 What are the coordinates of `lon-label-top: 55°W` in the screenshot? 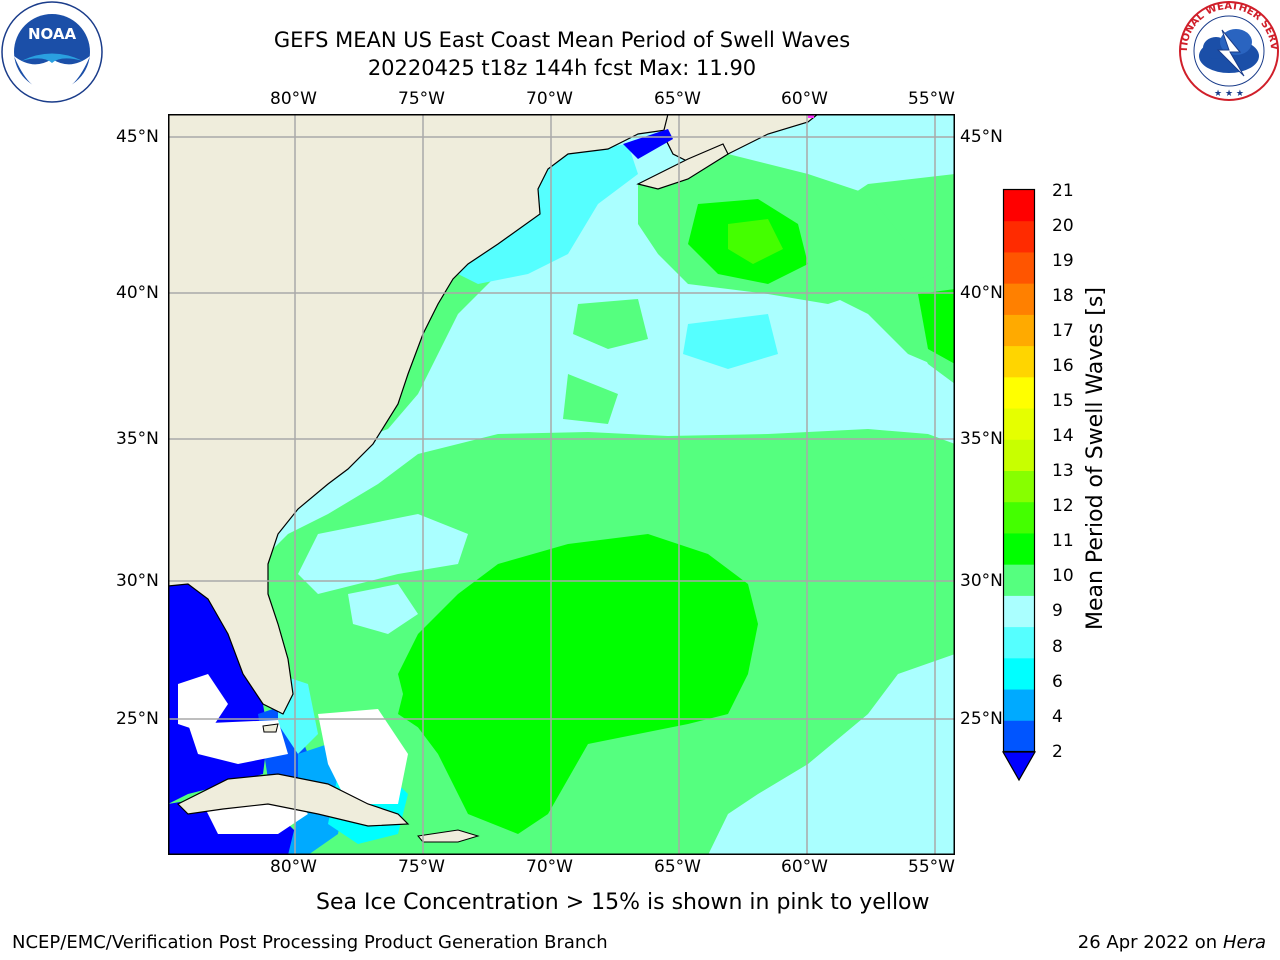 It's located at (931, 99).